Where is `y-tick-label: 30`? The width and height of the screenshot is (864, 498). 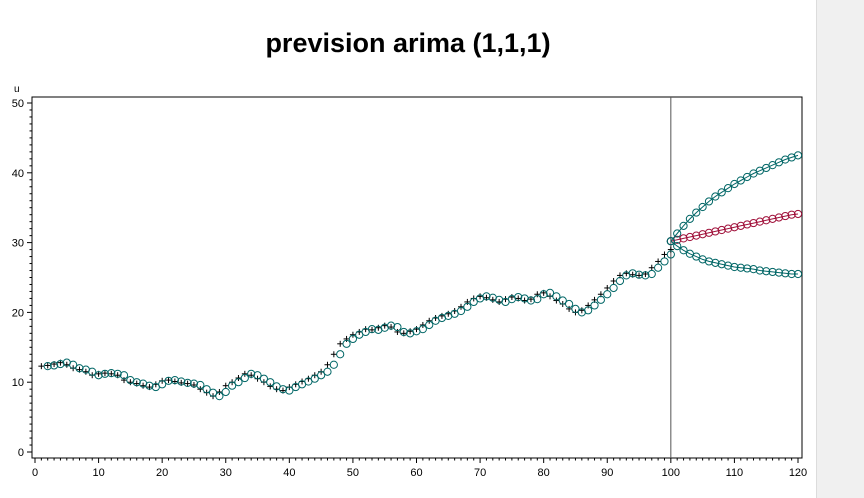
y-tick-label: 30 is located at coordinates (18, 244).